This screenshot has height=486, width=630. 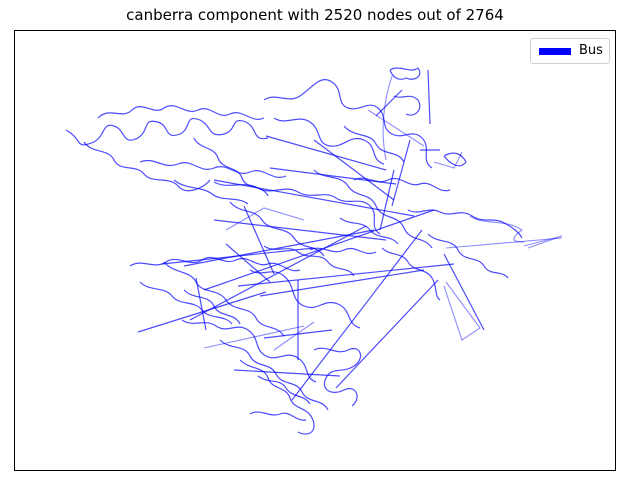 I want to click on legend-bus-label: Bus, so click(x=591, y=50).